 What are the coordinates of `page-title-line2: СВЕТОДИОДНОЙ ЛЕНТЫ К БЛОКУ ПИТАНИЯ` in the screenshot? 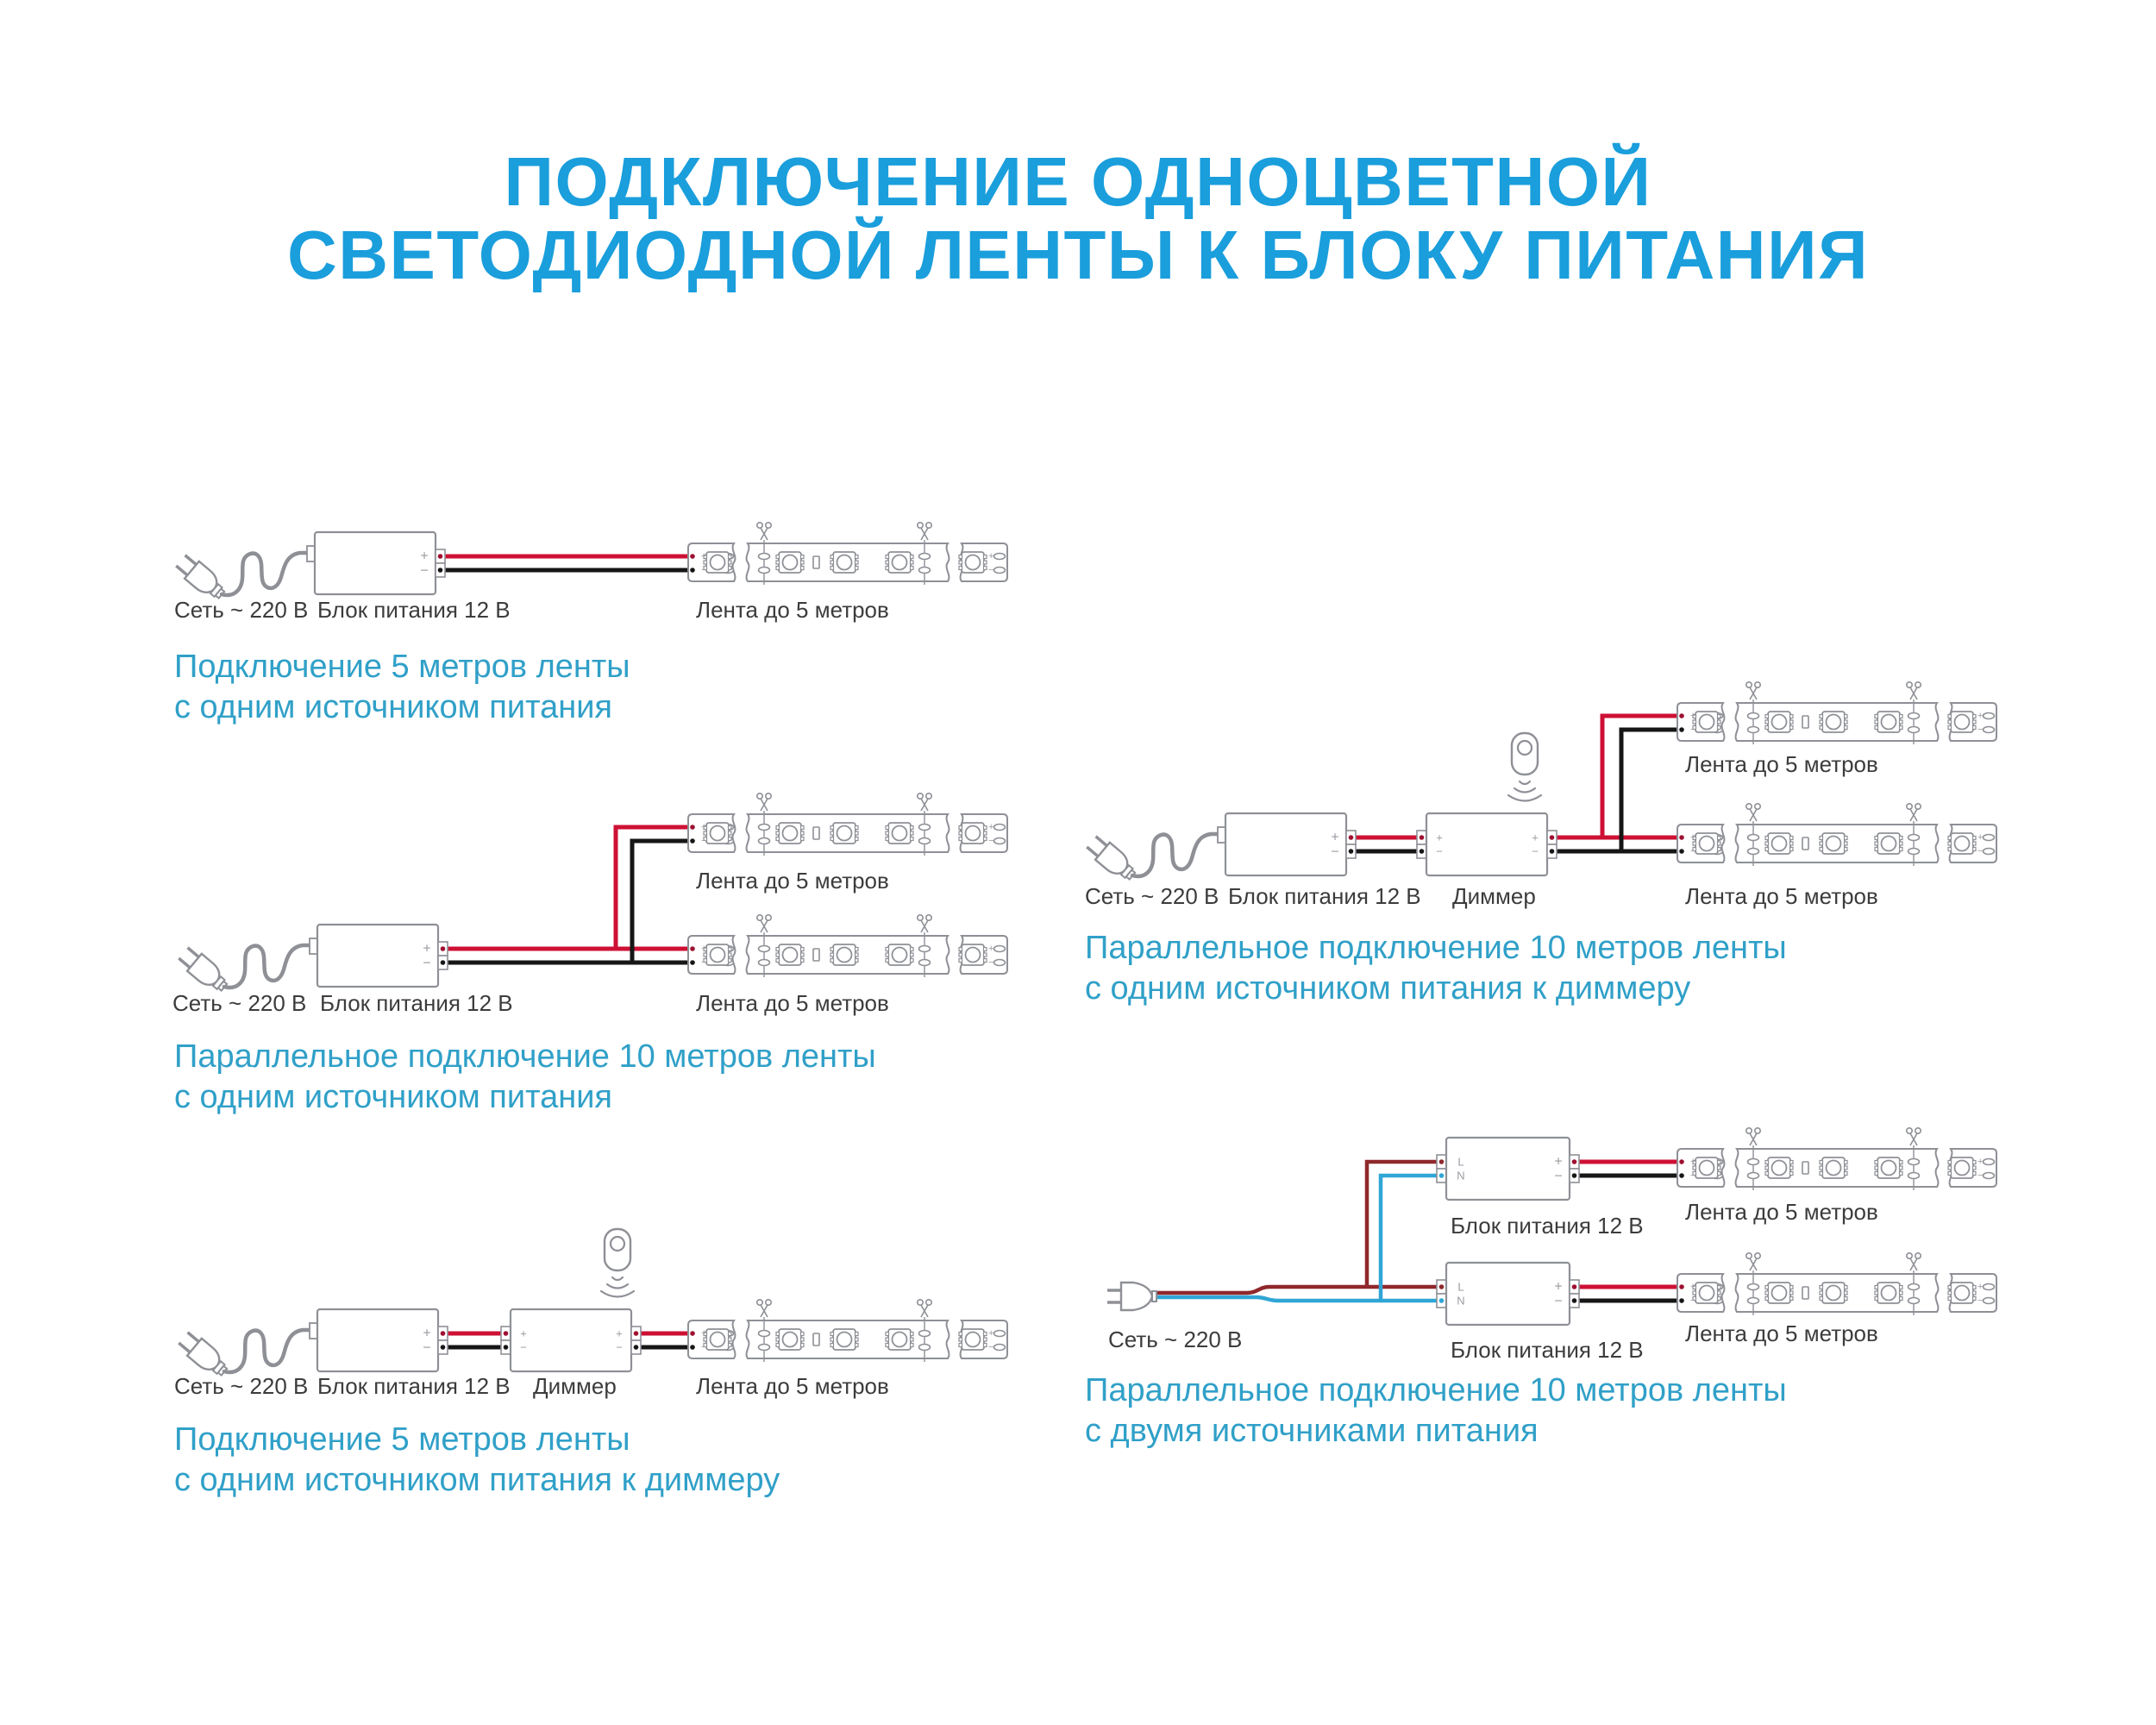 It's located at (1078, 254).